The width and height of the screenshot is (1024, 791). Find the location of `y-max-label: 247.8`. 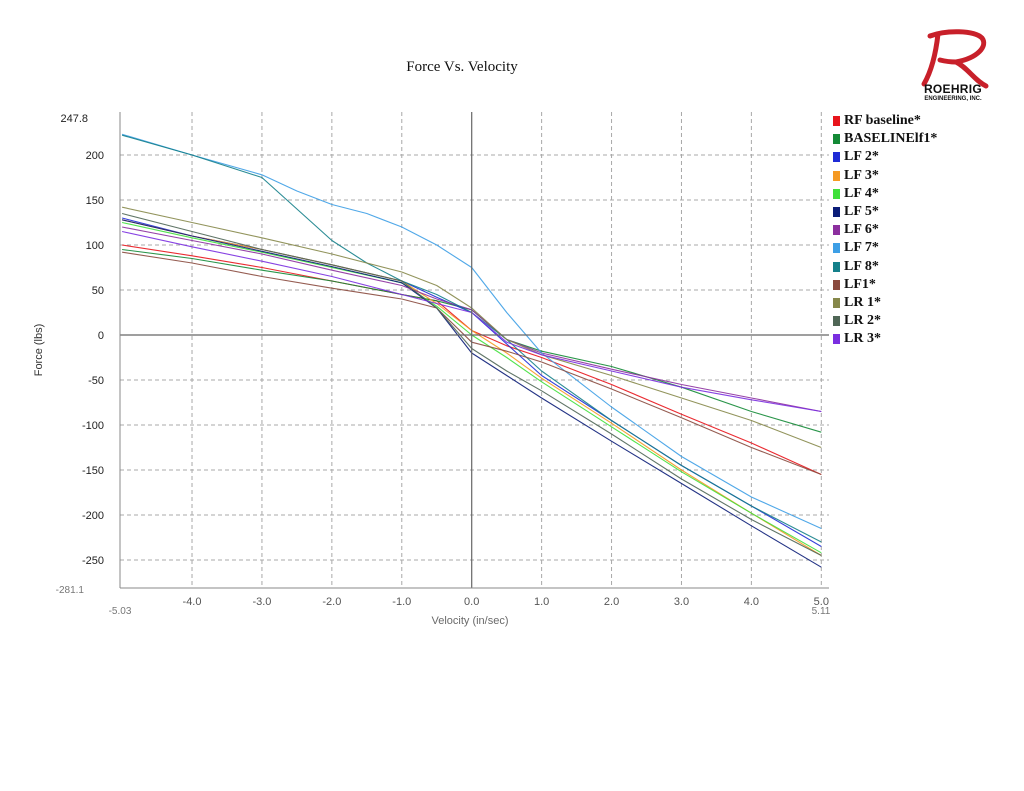

y-max-label: 247.8 is located at coordinates (74, 119).